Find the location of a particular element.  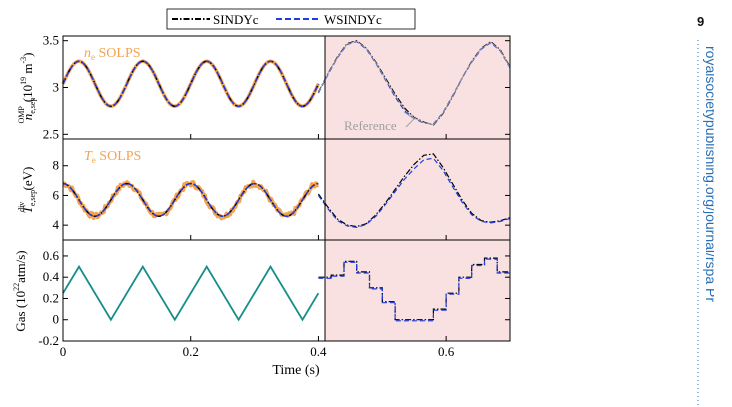

gas-ytick-label: 0.6 is located at coordinates (51, 255).